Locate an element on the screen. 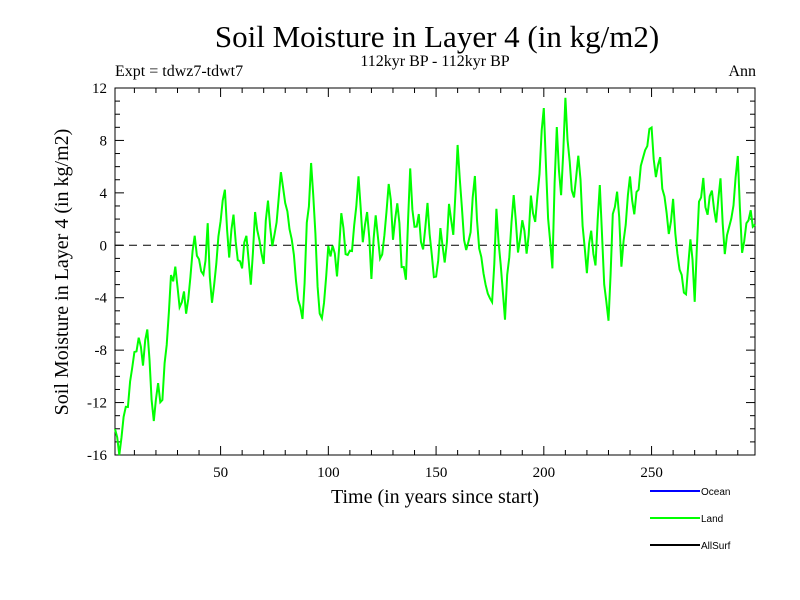 The width and height of the screenshot is (800, 600). x-tick-label: 200 is located at coordinates (544, 473).